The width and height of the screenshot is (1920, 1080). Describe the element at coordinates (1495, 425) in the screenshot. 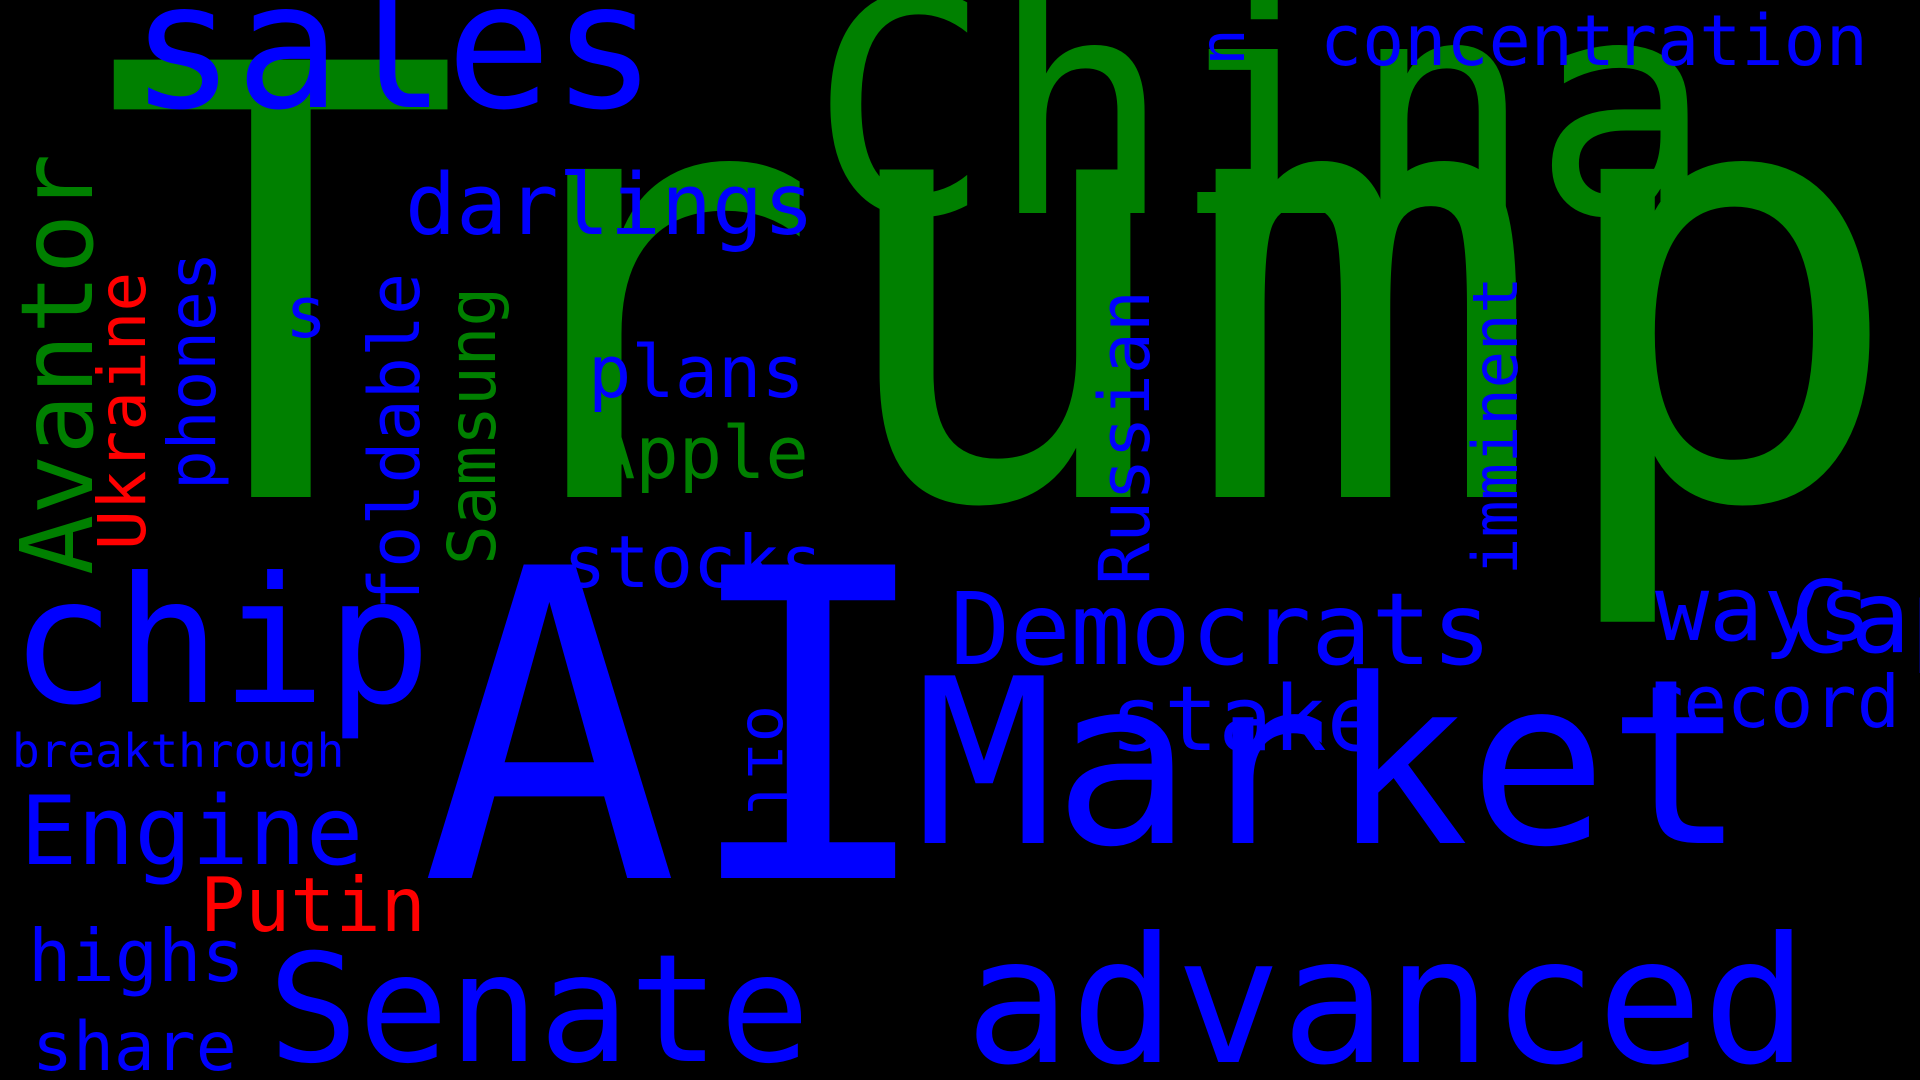

I see `word-imminent: imminent` at that location.